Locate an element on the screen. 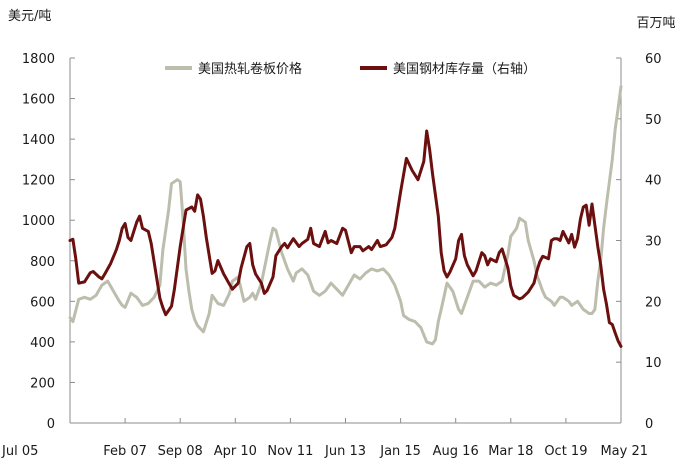 The height and width of the screenshot is (476, 700). x-tick-label: Sep 08 is located at coordinates (180, 451).